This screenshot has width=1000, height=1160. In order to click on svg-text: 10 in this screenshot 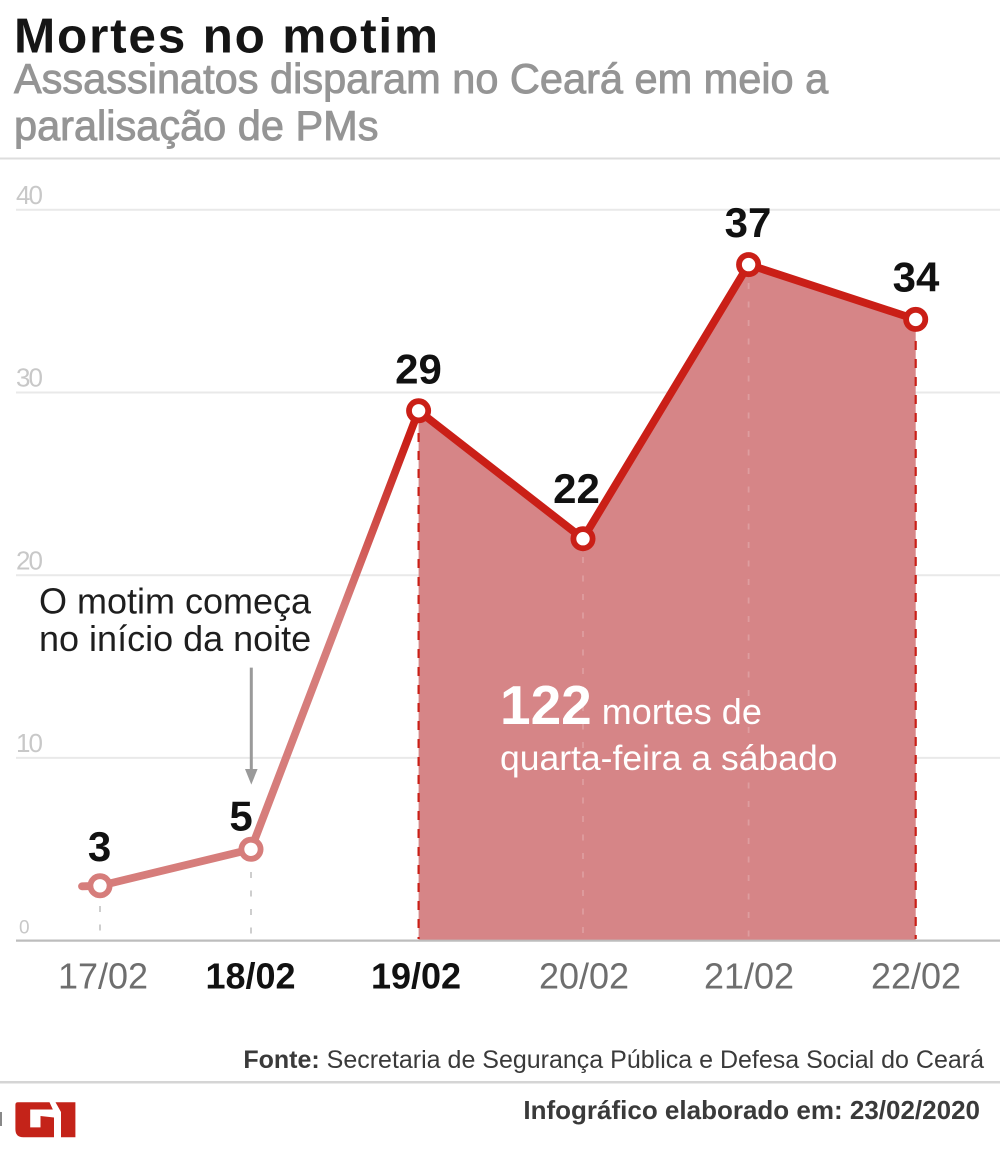, I will do `click(29, 743)`.